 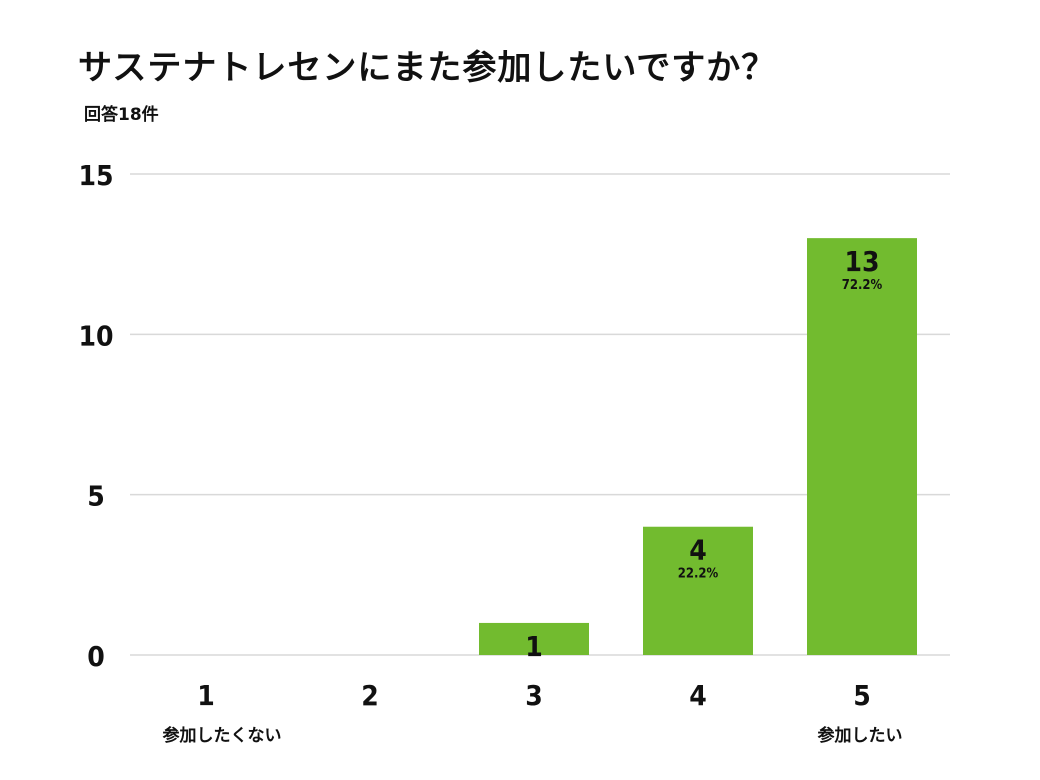 What do you see at coordinates (121, 115) in the screenshot?
I see `chart-subtitle: 回答18件` at bounding box center [121, 115].